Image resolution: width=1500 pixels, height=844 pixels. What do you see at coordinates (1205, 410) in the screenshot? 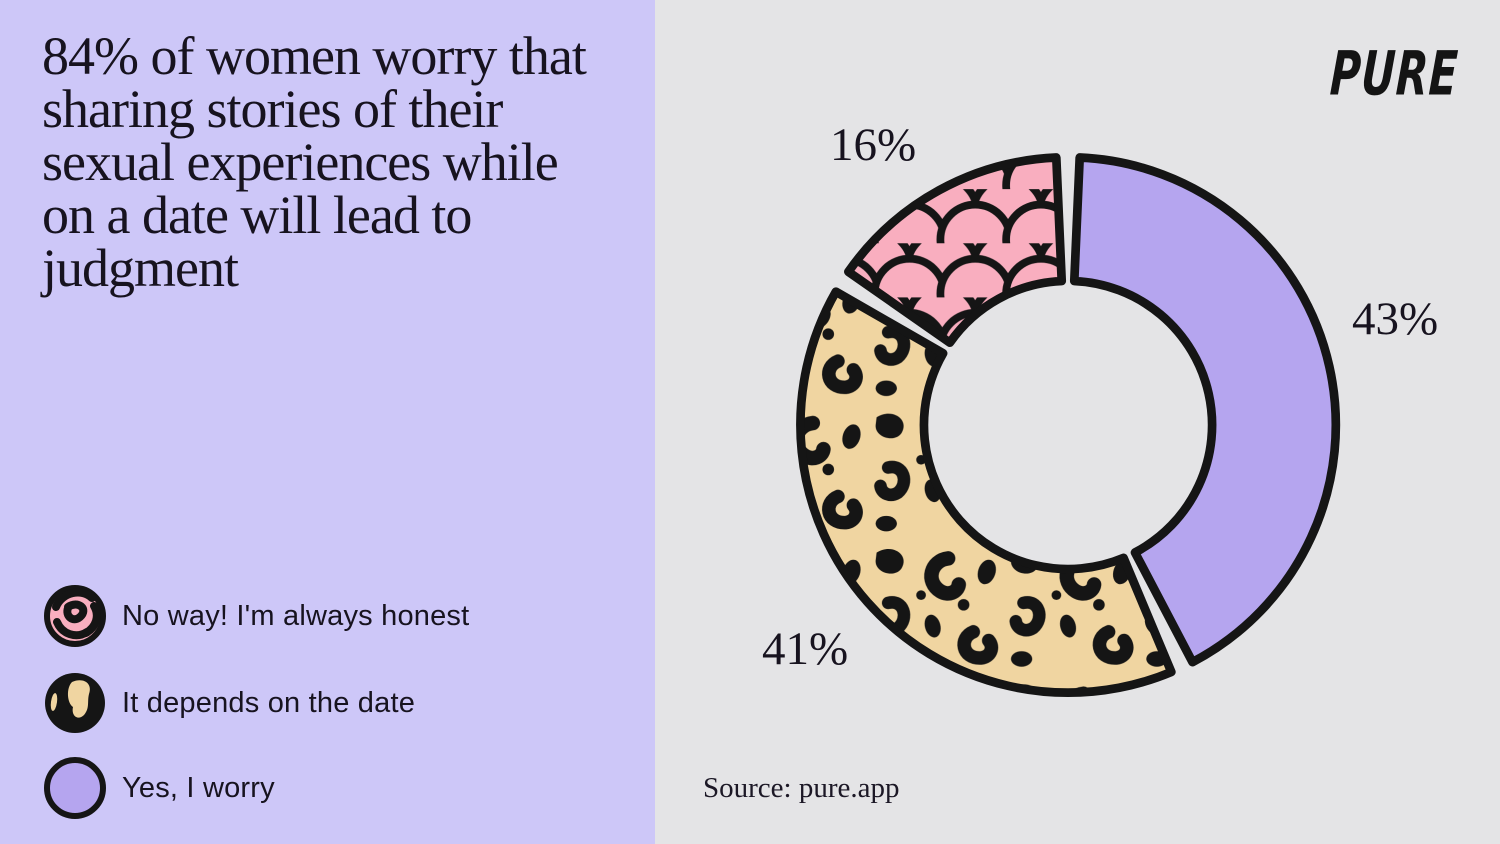
I see `segment-yes-i-worry` at bounding box center [1205, 410].